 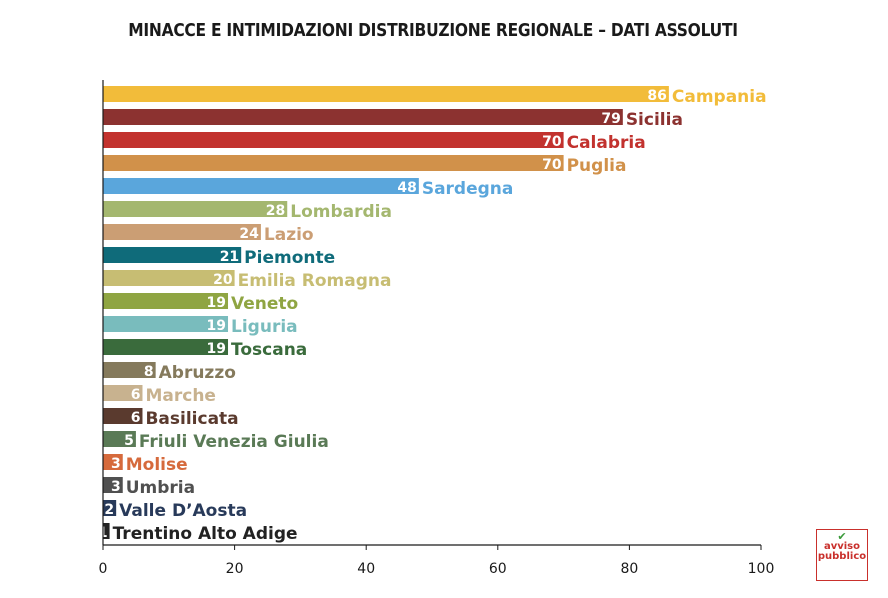 I want to click on x-tick-label-0: 0, so click(x=103, y=569).